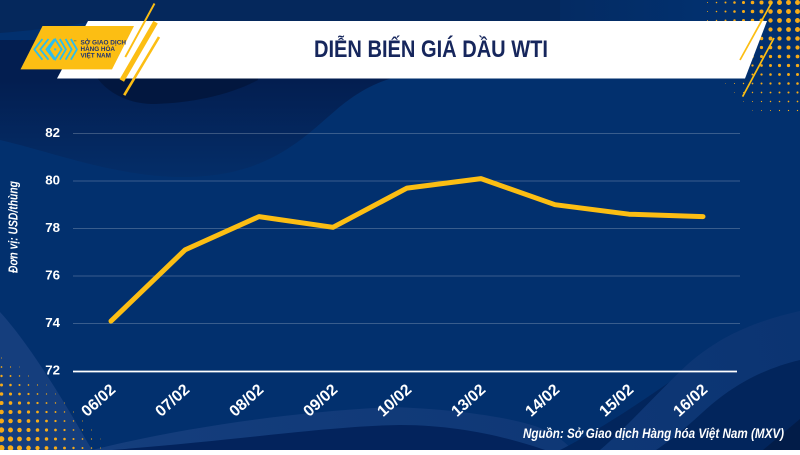 This screenshot has height=455, width=800. I want to click on svg-text: 78, so click(52, 227).